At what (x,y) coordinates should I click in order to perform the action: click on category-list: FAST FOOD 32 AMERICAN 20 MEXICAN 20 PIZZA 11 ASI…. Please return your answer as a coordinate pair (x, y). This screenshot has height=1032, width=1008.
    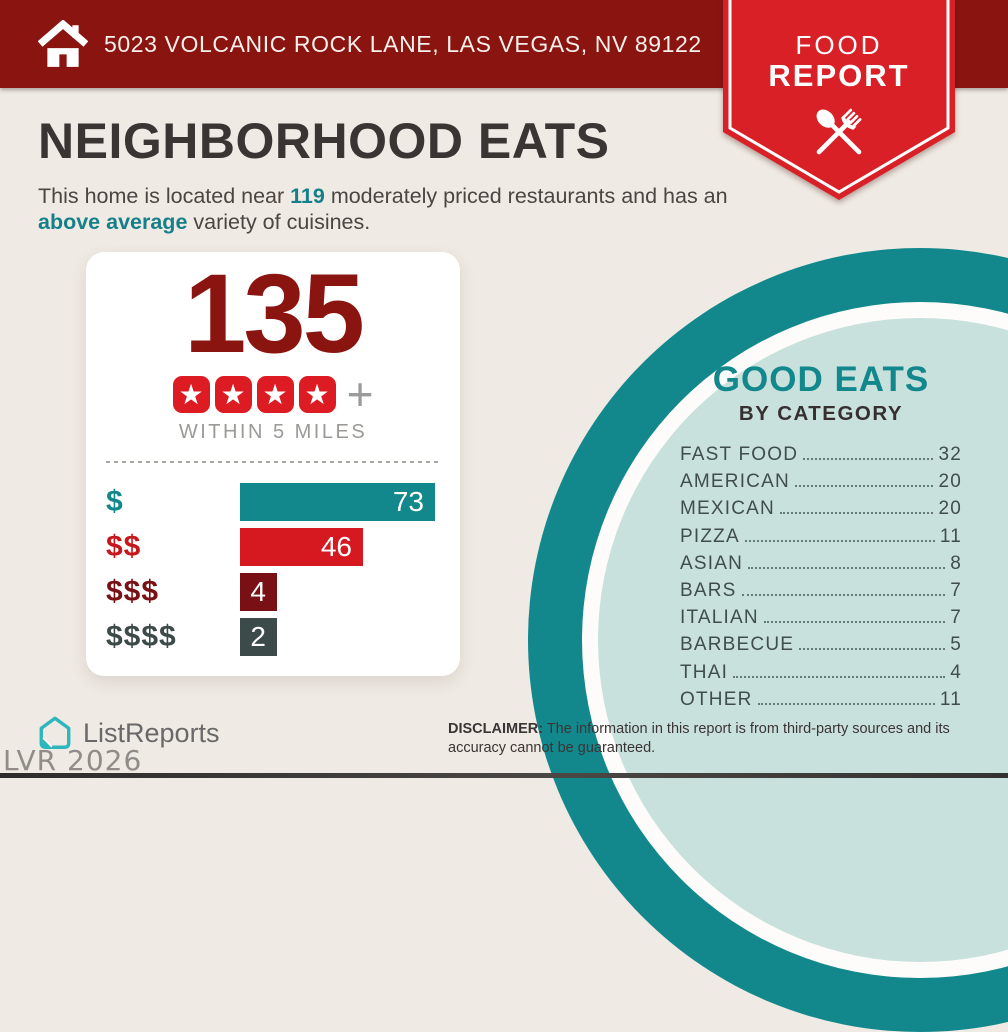
    Looking at the image, I should click on (821, 580).